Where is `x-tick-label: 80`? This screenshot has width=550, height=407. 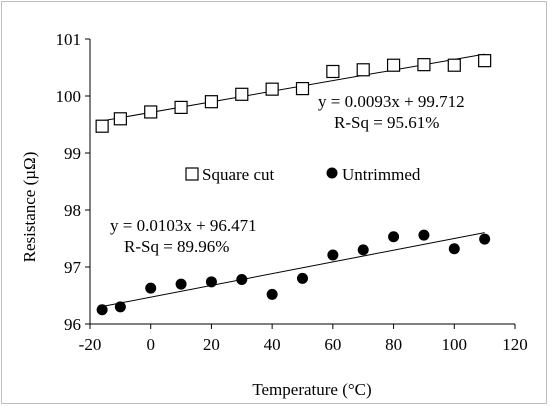
x-tick-label: 80 is located at coordinates (393, 344).